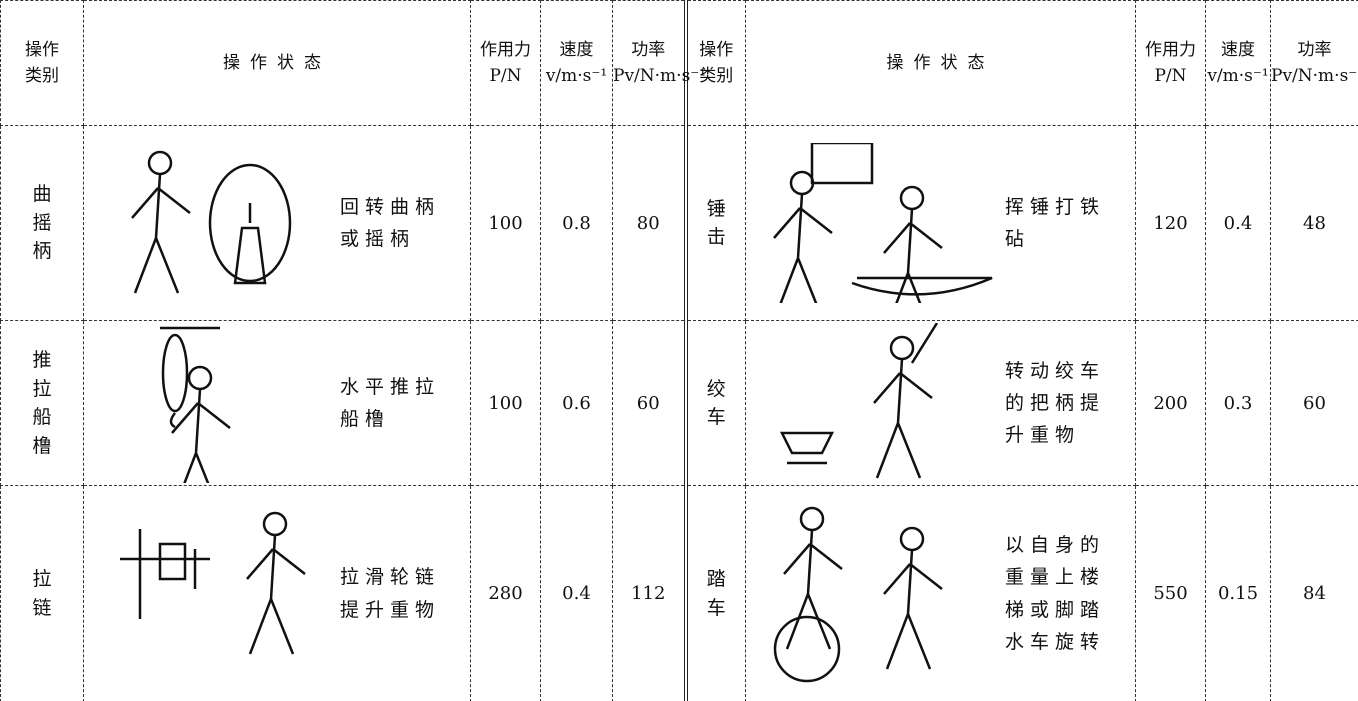 Image resolution: width=1358 pixels, height=701 pixels. What do you see at coordinates (1238, 403) in the screenshot?
I see `value-cell: 0.3` at bounding box center [1238, 403].